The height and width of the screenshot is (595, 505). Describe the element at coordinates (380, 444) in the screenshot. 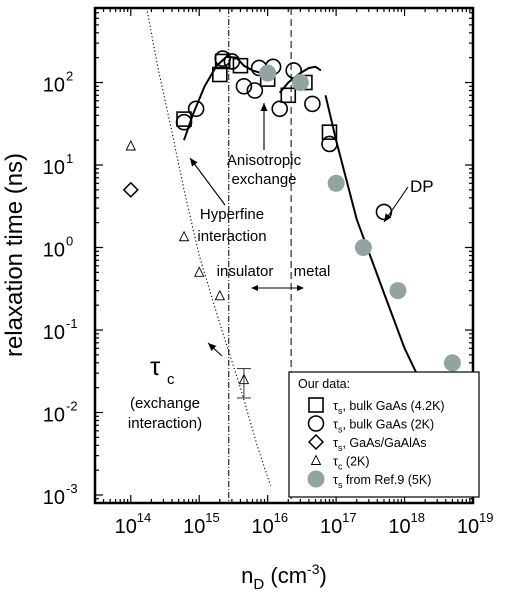

I see `legend-entry-2: τs, GaAs/GaAlAs` at that location.